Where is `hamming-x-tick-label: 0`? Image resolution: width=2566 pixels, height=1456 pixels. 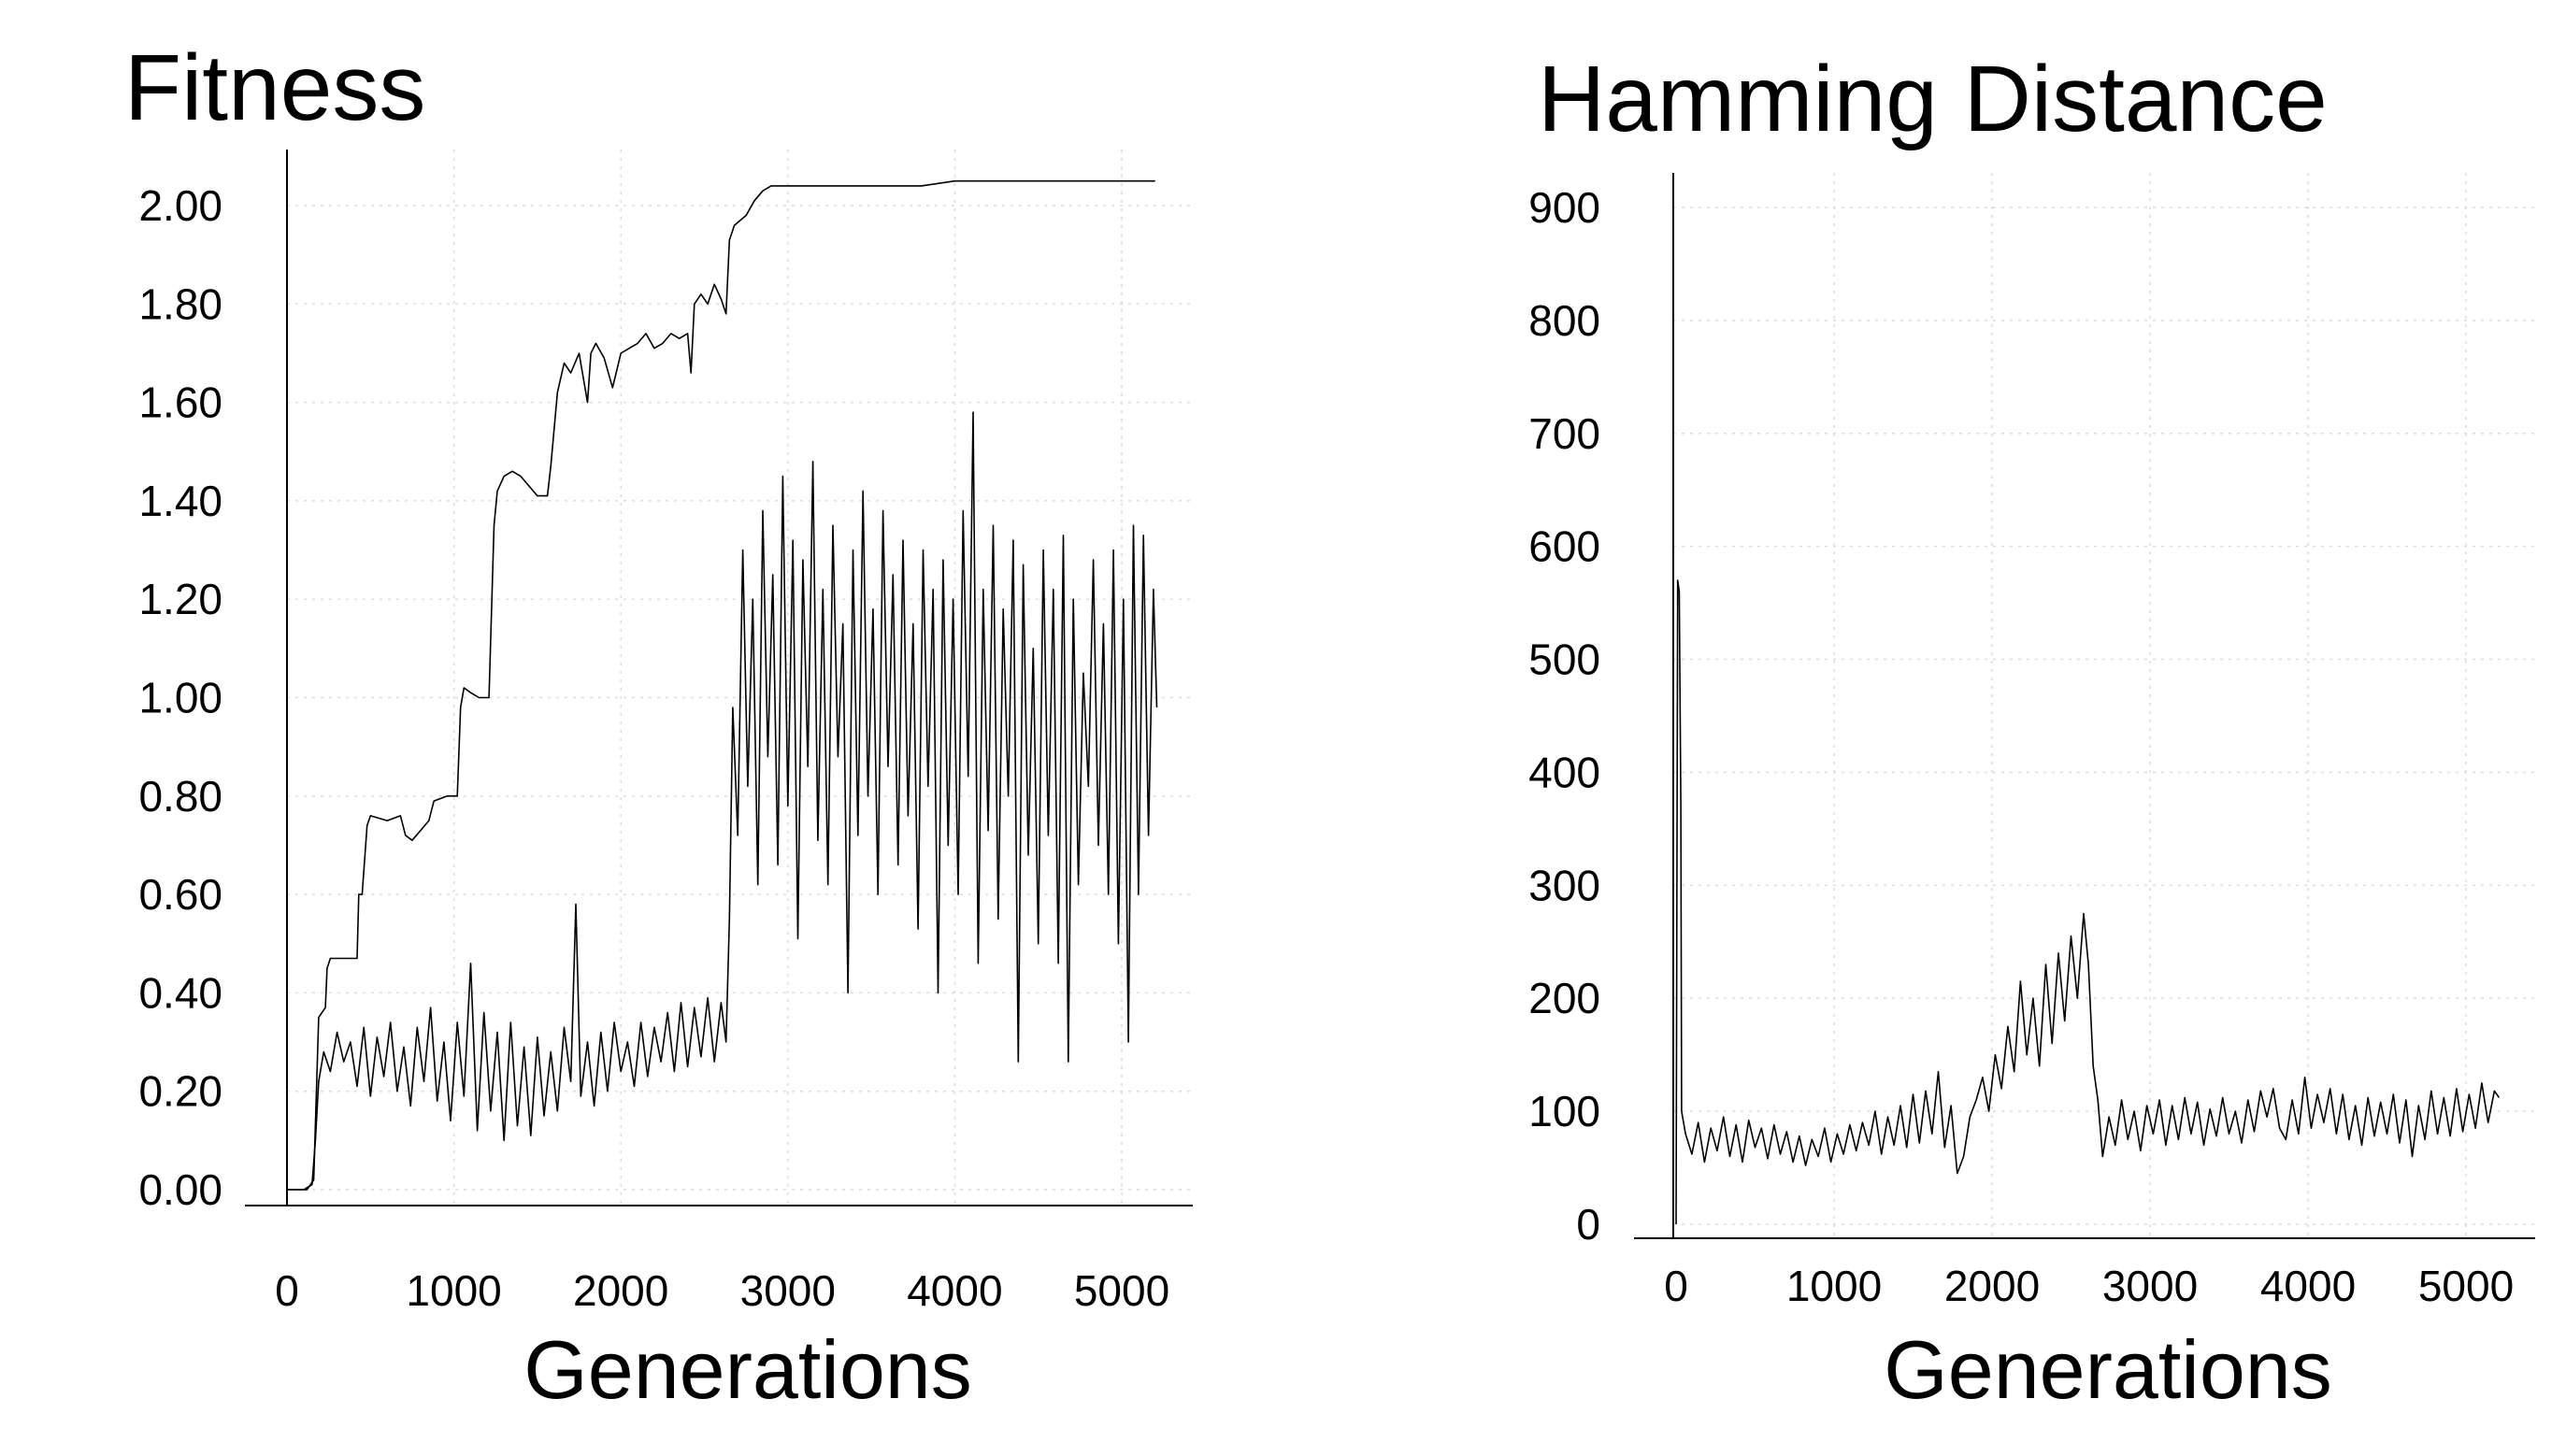 hamming-x-tick-label: 0 is located at coordinates (1676, 1286).